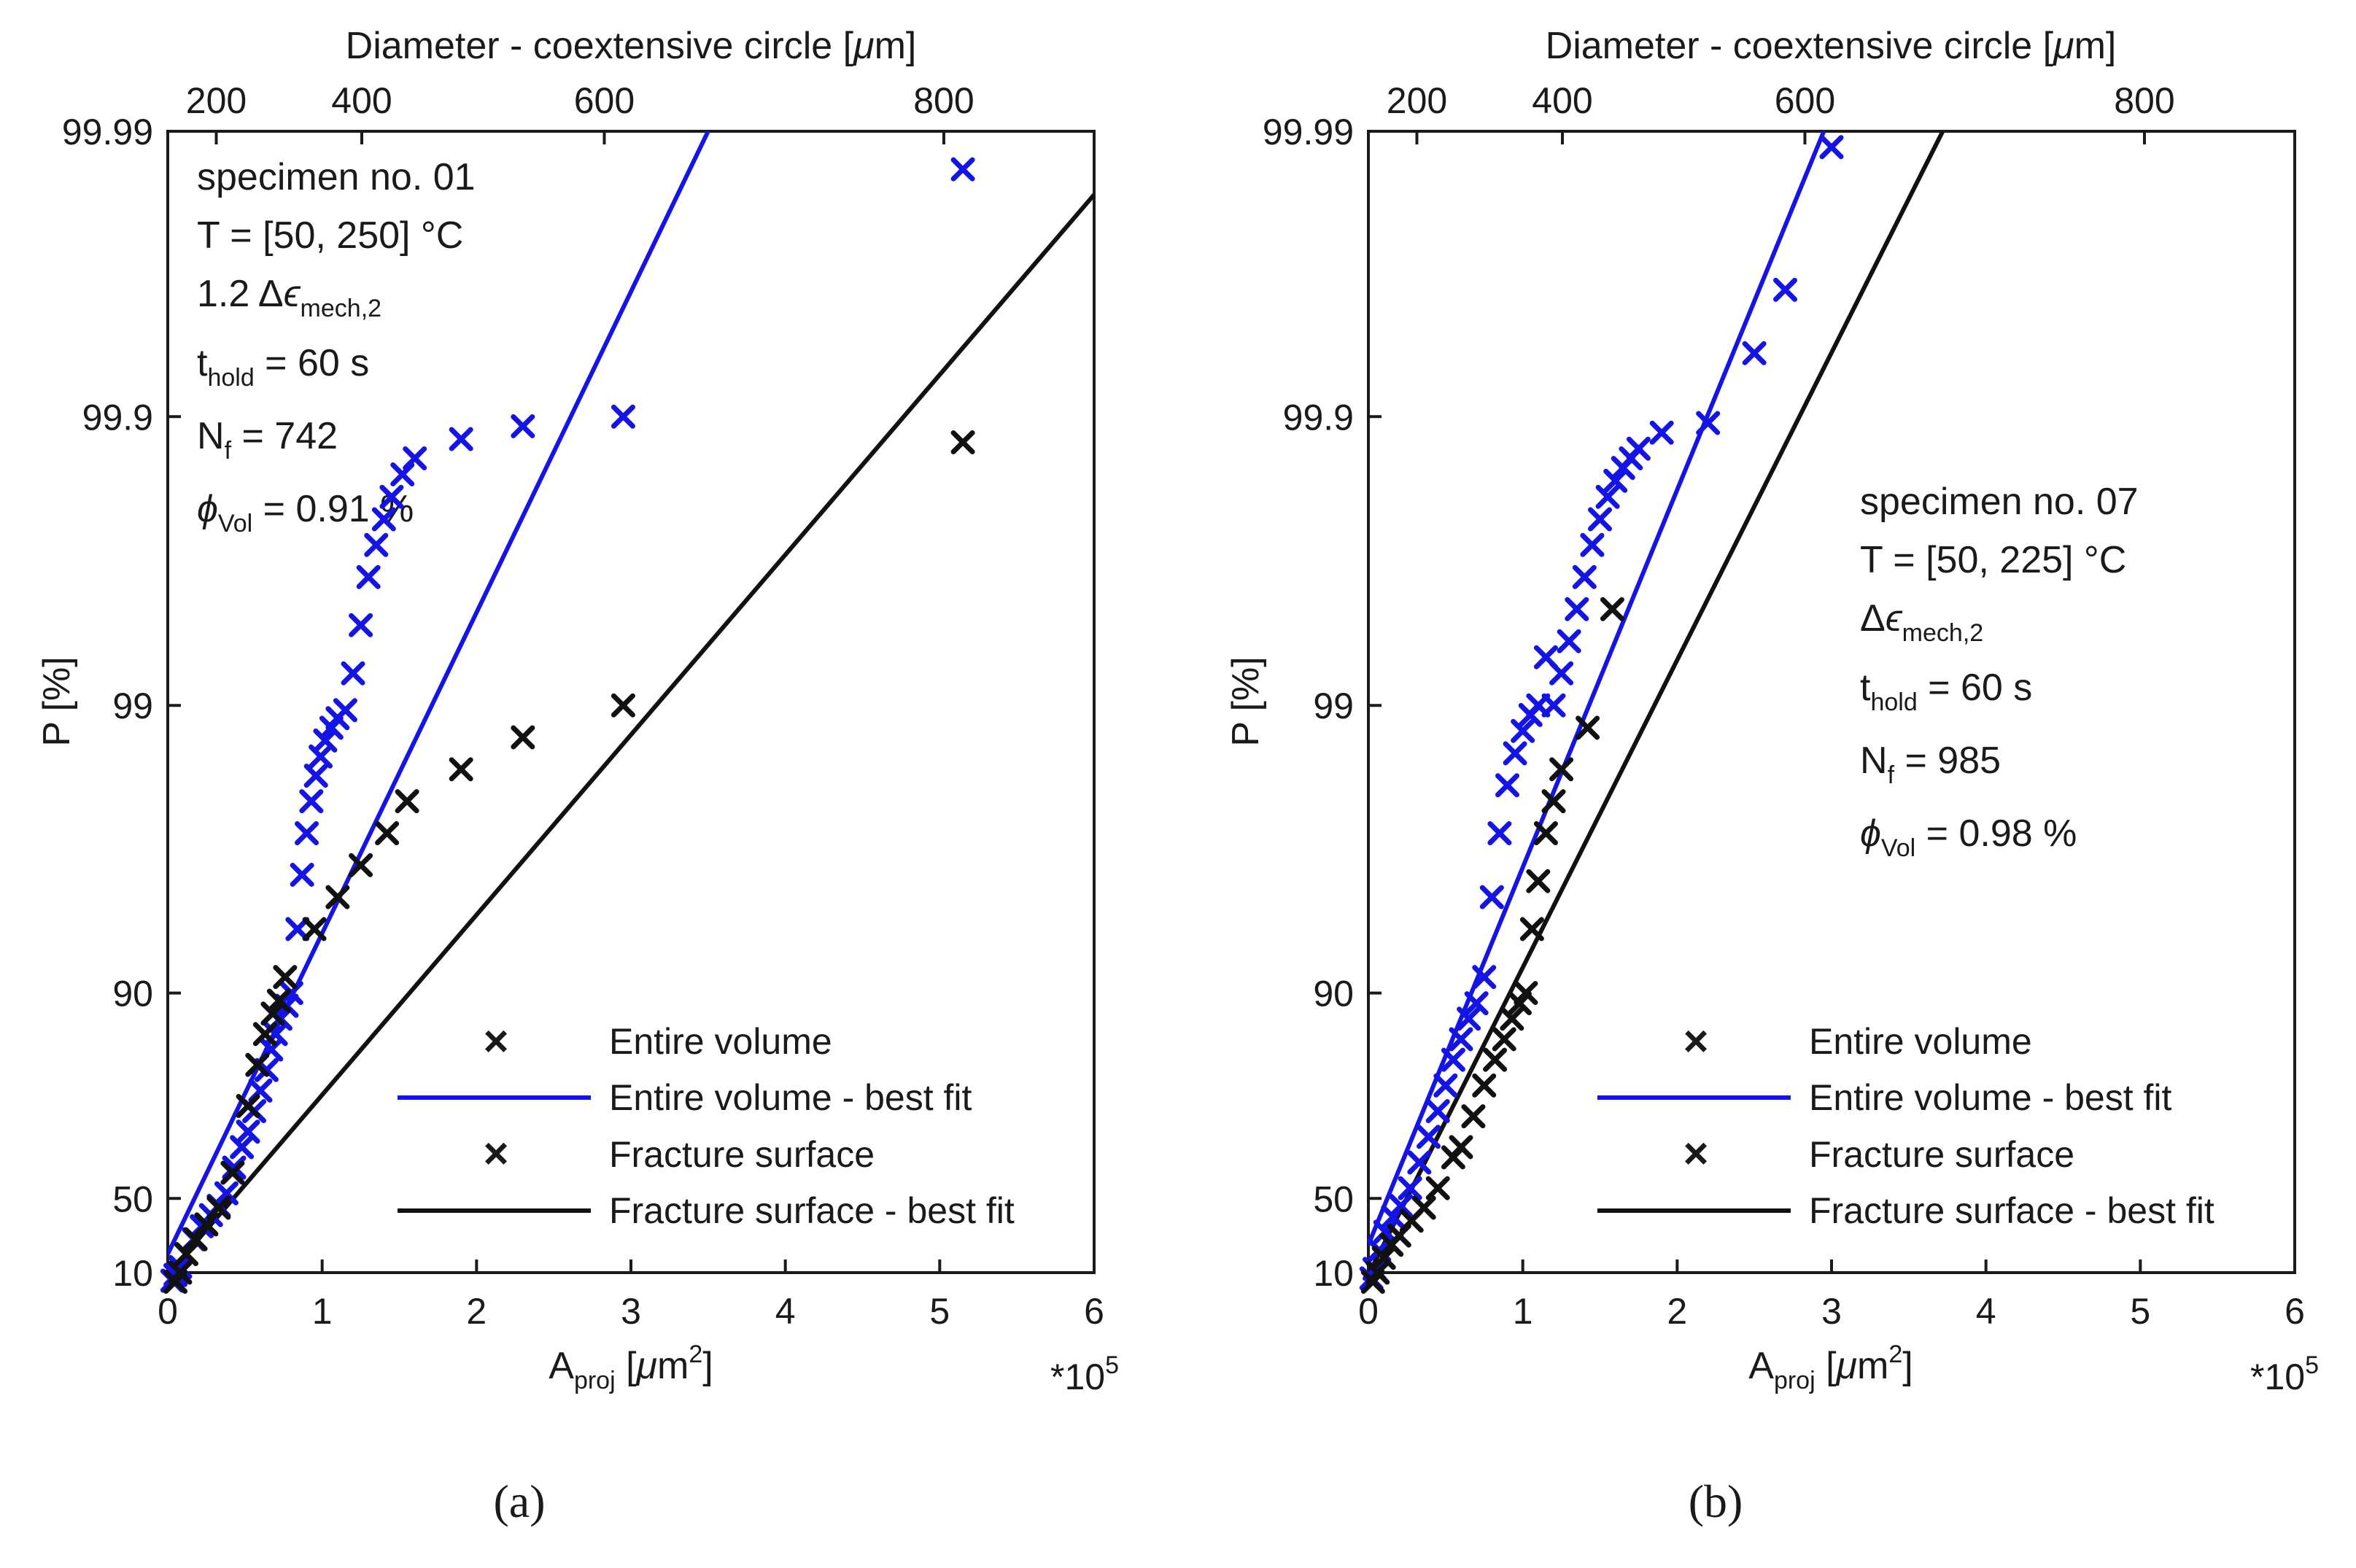 The width and height of the screenshot is (2356, 1568). Describe the element at coordinates (1094, 1311) in the screenshot. I see `x-tick-label-a: 6` at that location.